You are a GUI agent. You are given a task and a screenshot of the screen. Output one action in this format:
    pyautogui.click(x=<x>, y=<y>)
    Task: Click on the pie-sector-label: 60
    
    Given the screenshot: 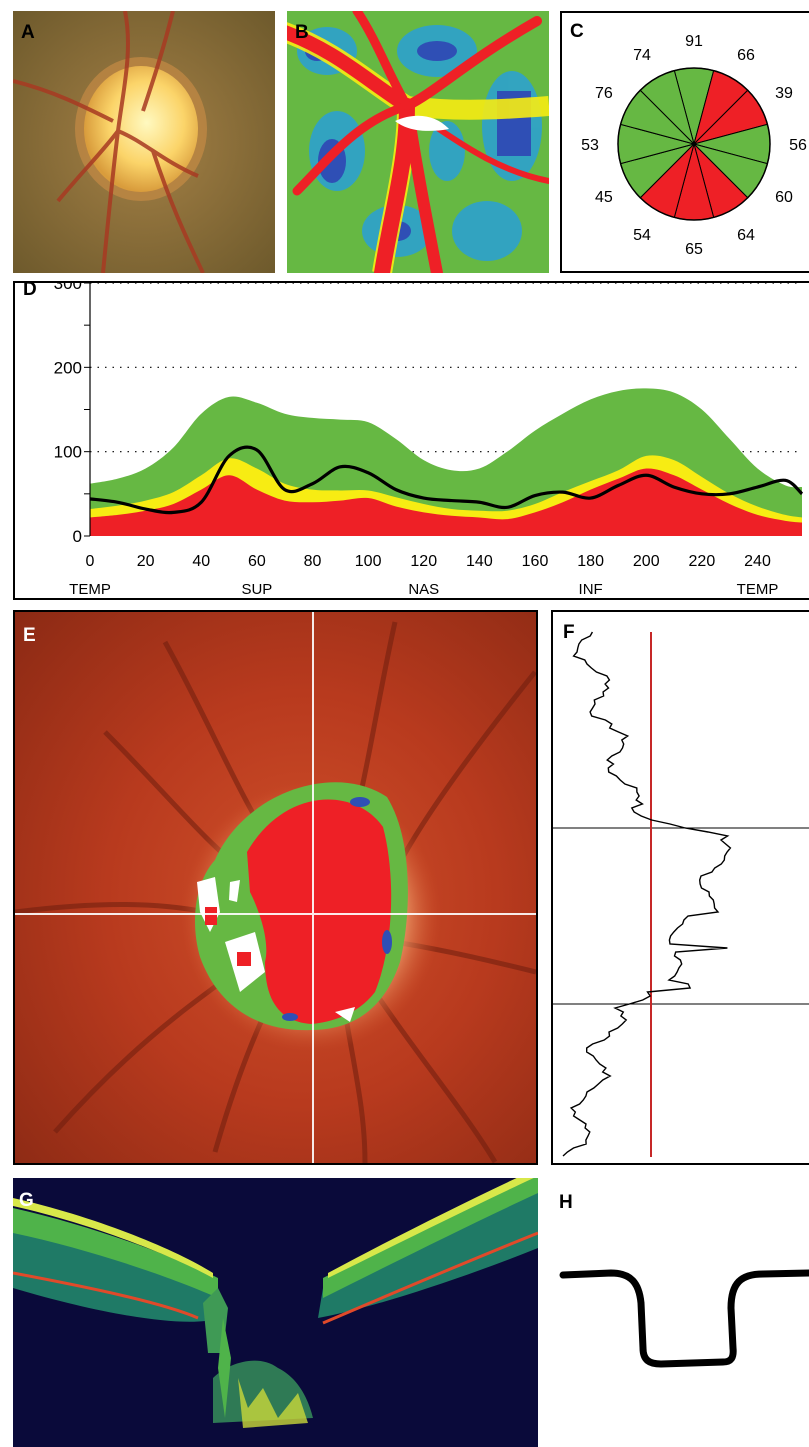 What is the action you would take?
    pyautogui.click(x=784, y=197)
    